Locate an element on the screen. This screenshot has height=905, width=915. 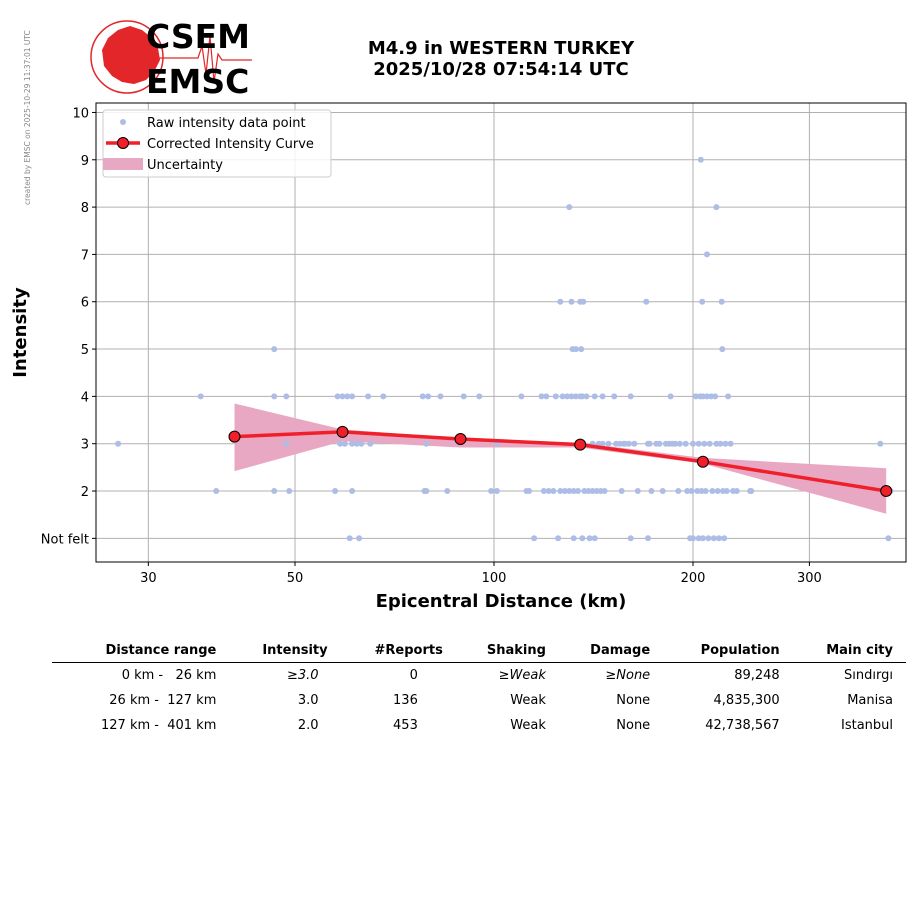
legend-box is located at coordinates (217, 143).